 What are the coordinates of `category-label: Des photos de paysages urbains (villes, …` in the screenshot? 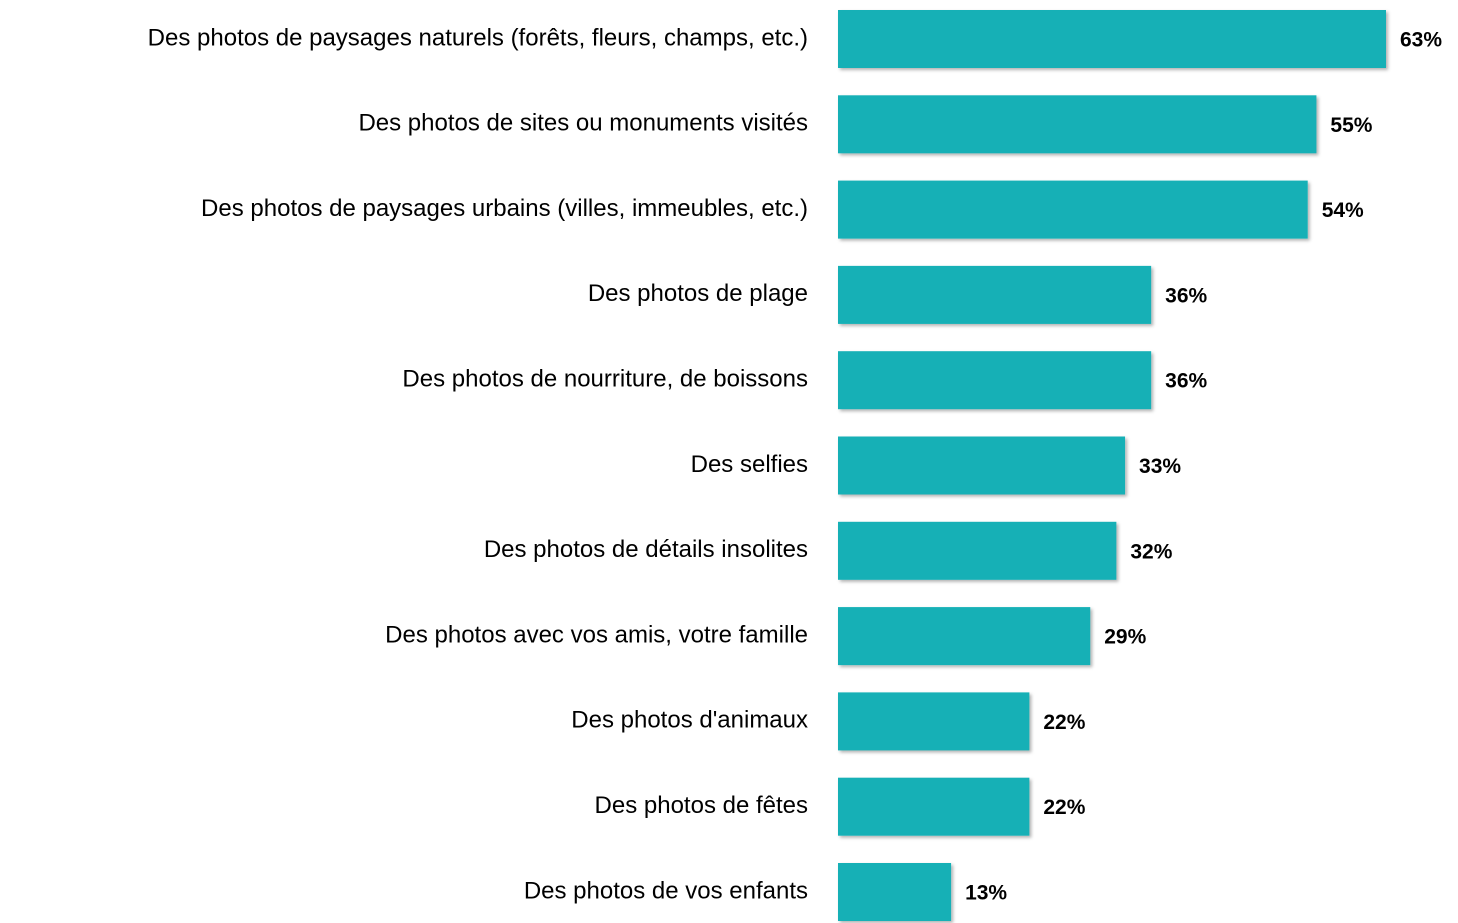 It's located at (504, 208).